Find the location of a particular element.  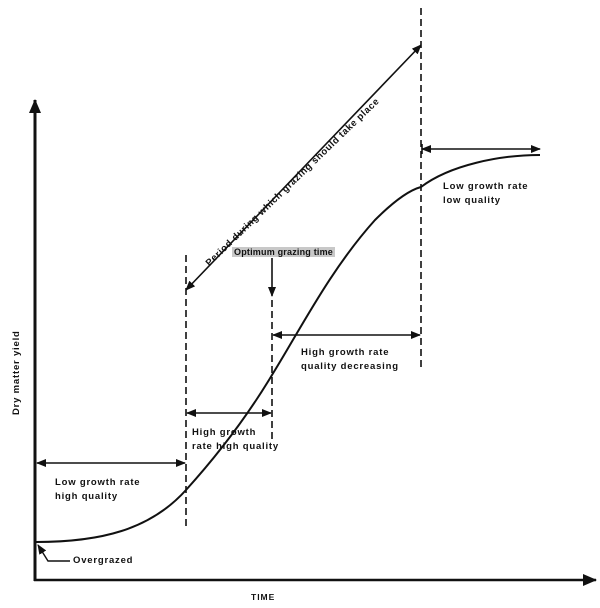

phase4-line1: Low growth rate is located at coordinates (486, 186).